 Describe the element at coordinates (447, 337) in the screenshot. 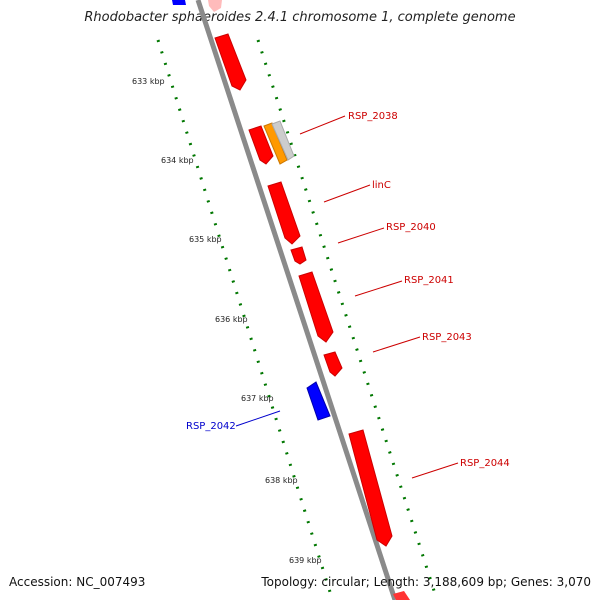

I see `gene-label: RSP_2043` at that location.